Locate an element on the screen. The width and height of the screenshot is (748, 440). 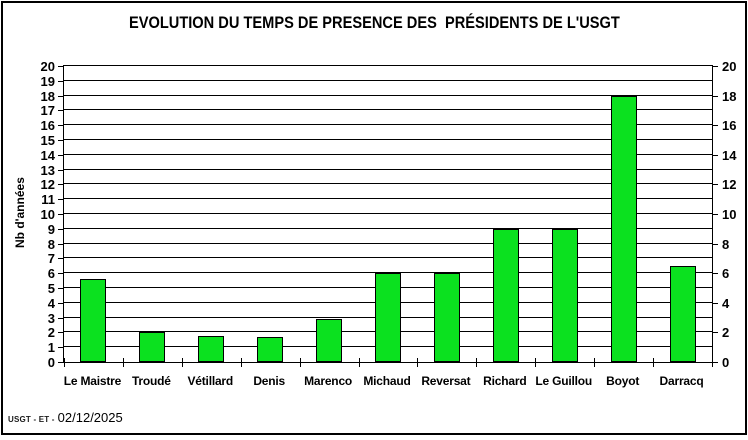
y-axis-tick-label-right: 18 is located at coordinates (729, 96).